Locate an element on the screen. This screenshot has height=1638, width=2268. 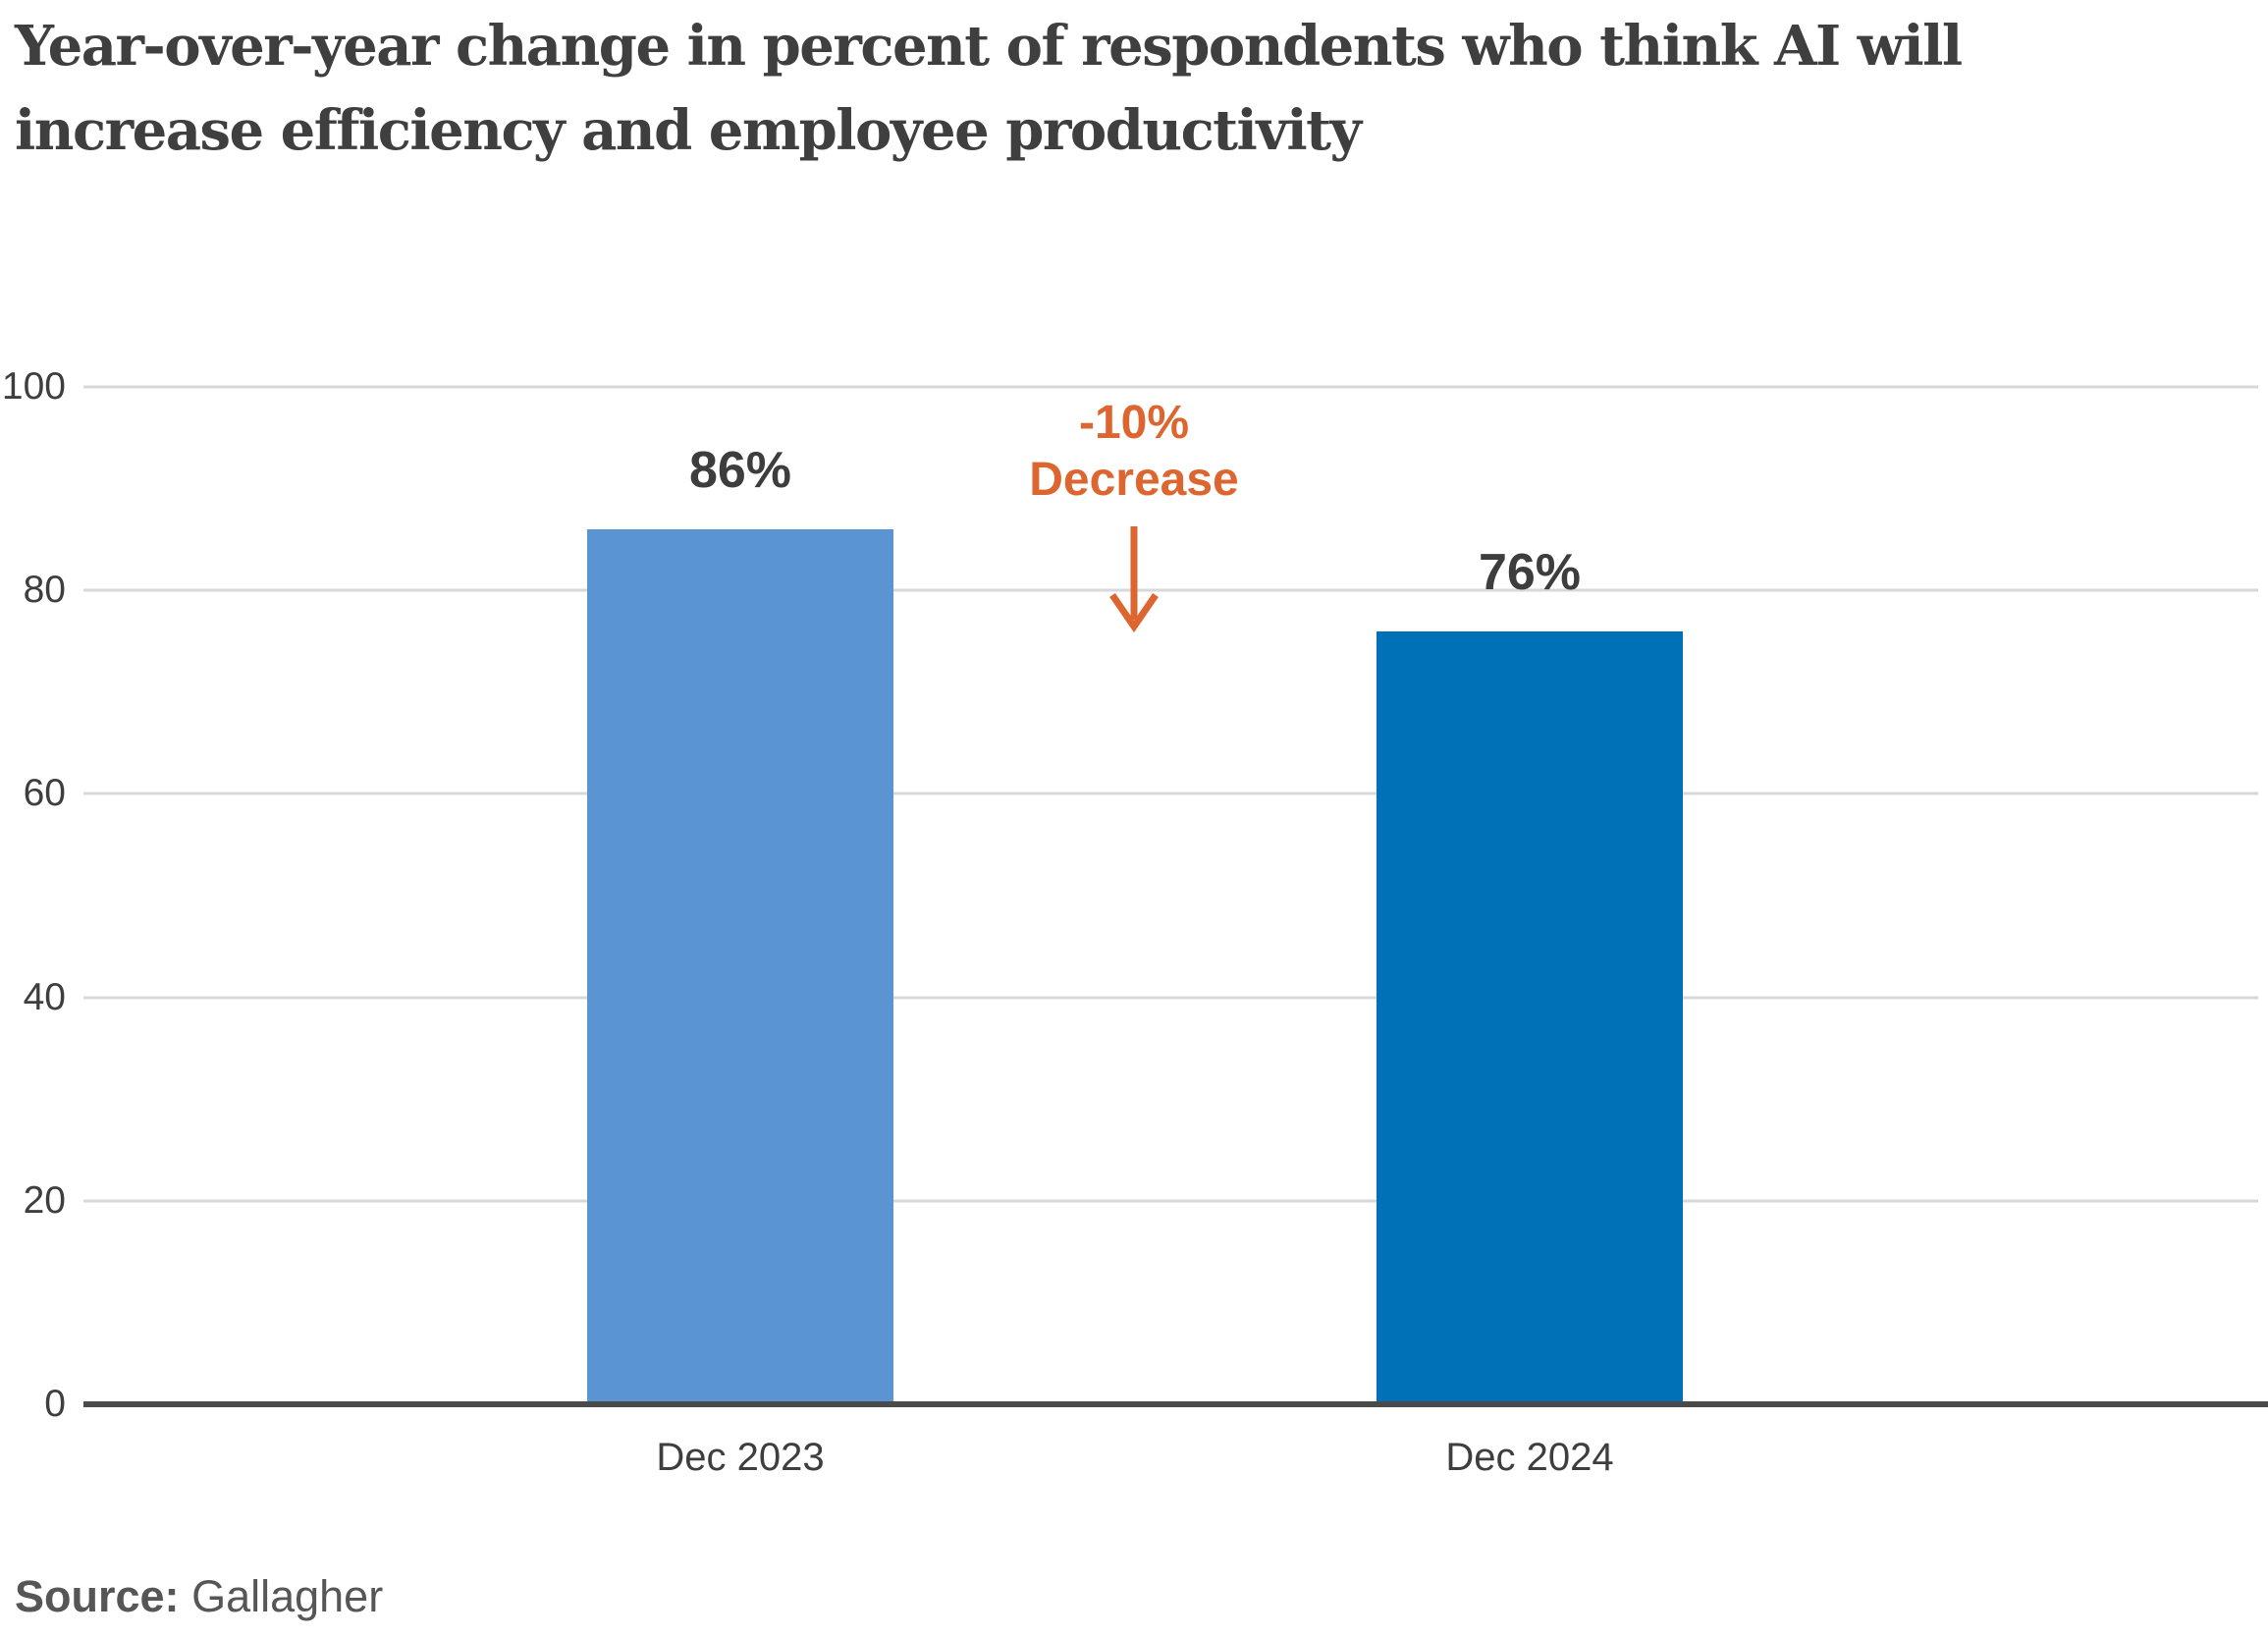
change-annotation: -10% Decrease is located at coordinates (1134, 514).